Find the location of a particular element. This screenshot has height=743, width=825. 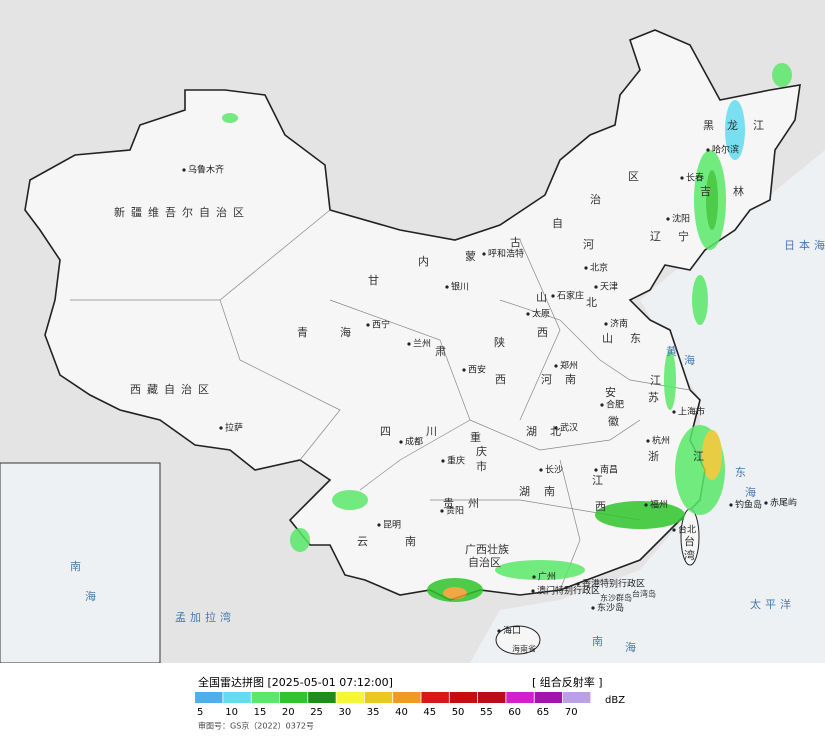

scale-label: 40 is located at coordinates (401, 712).